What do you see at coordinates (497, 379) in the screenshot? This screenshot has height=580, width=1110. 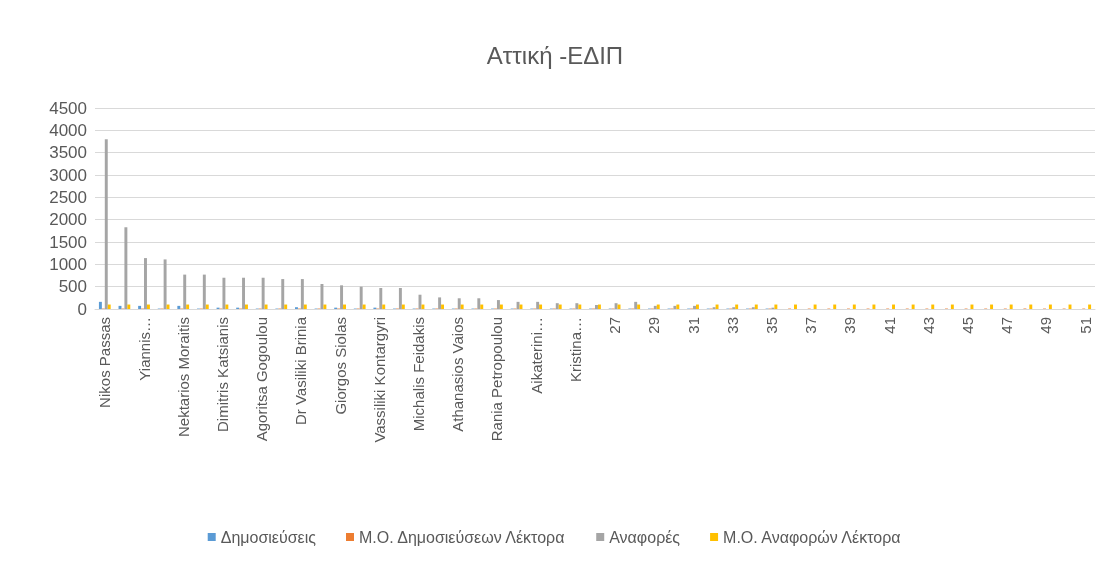 I see `x-tick-label: Rania Petropoulou` at bounding box center [497, 379].